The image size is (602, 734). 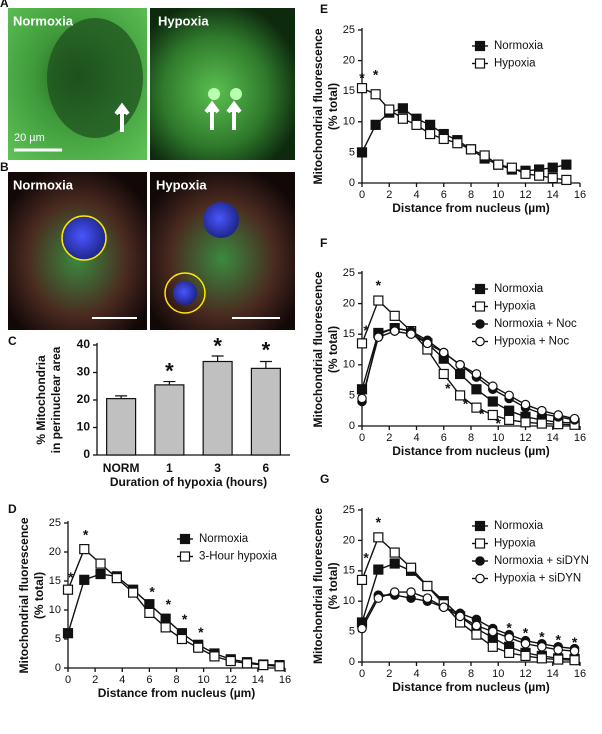 What do you see at coordinates (525, 438) in the screenshot?
I see `x-tick-label: 12` at bounding box center [525, 438].